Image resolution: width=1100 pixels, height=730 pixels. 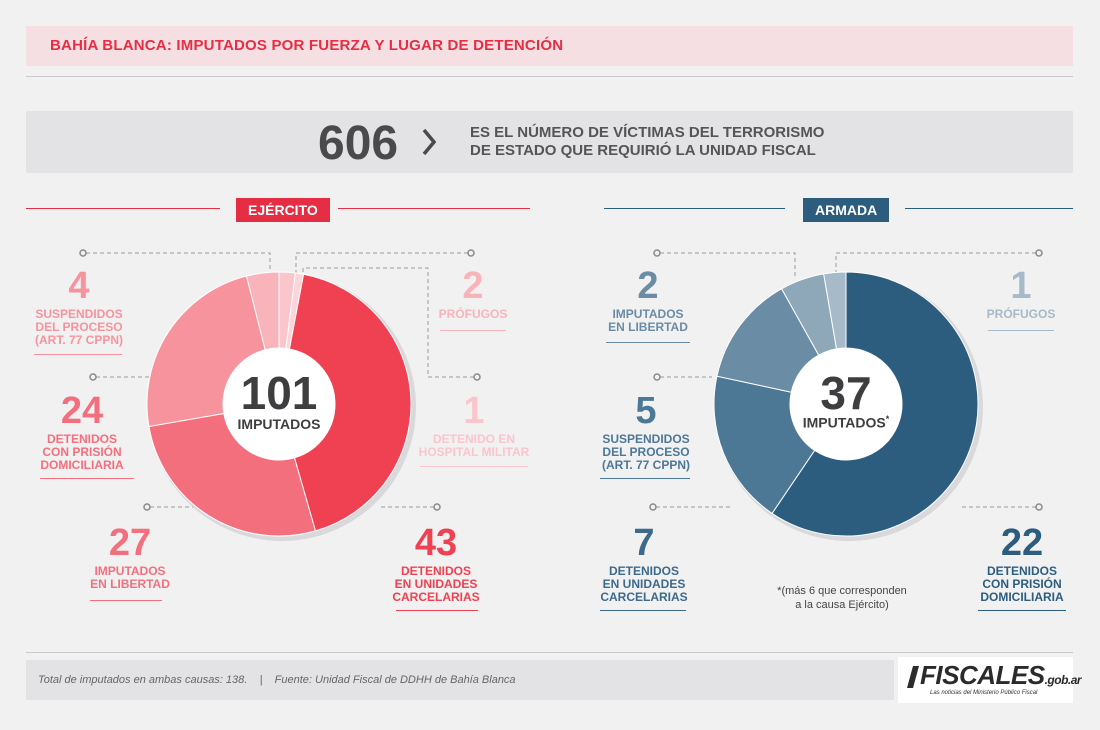 What do you see at coordinates (437, 507) in the screenshot?
I see `ej-leader-dot-carcelarias` at bounding box center [437, 507].